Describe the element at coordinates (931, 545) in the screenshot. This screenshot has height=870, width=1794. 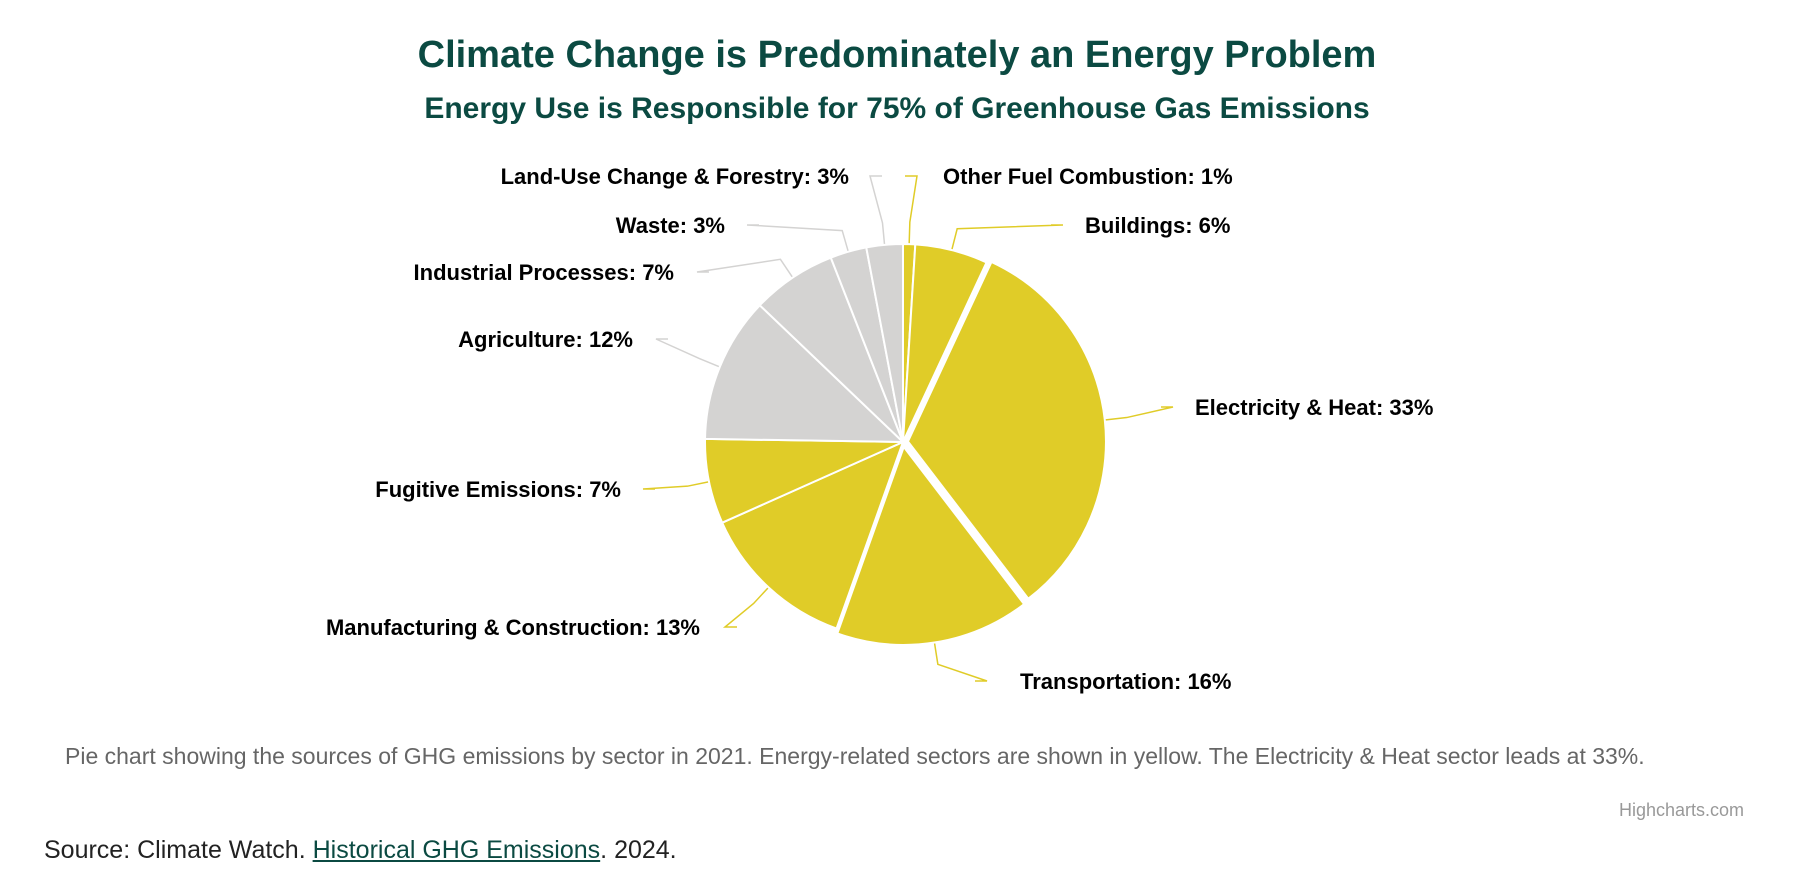
I see `pie-slice-transportation` at that location.